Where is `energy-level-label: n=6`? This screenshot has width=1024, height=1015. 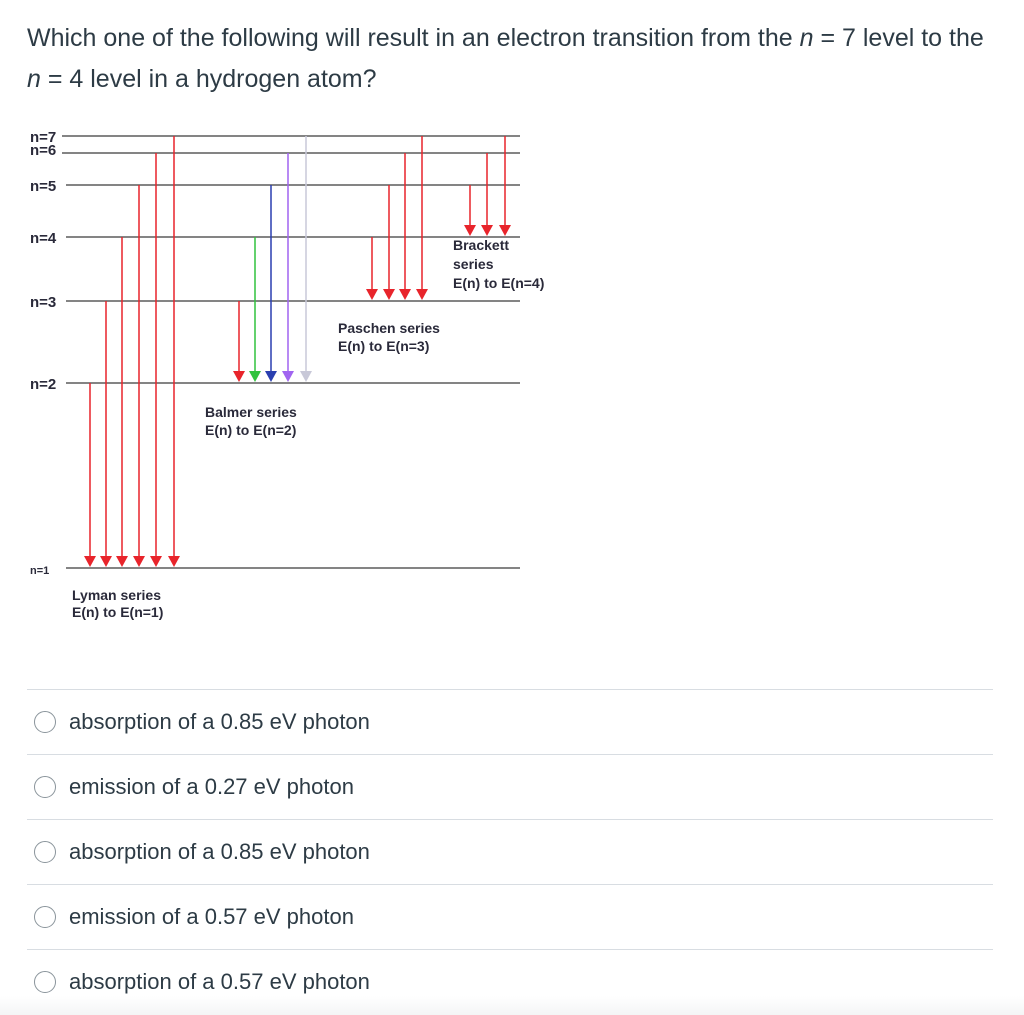
energy-level-label: n=6 is located at coordinates (43, 150).